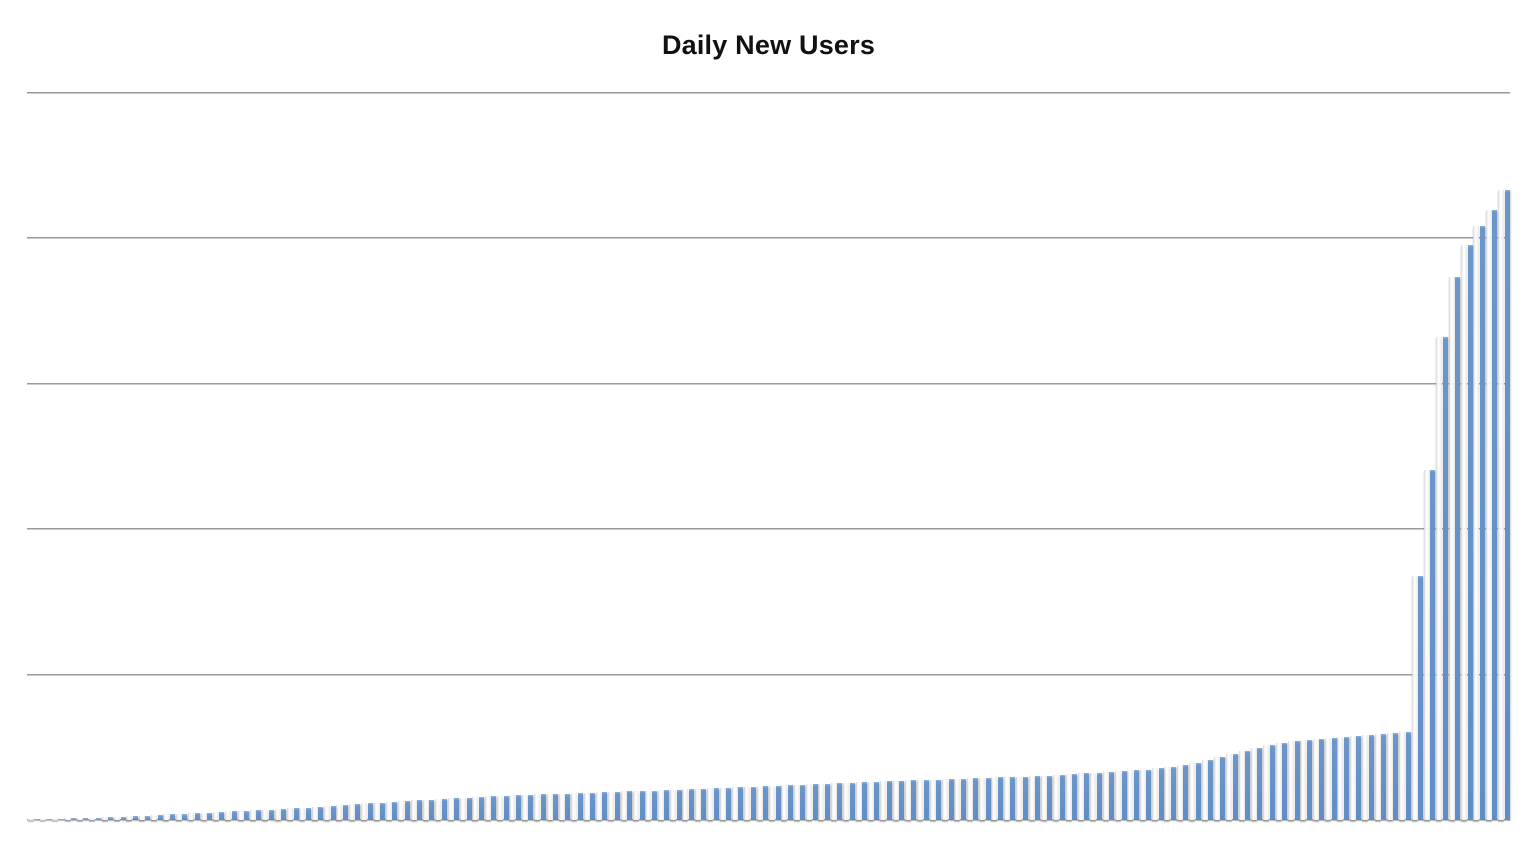  Describe the element at coordinates (768, 93) in the screenshot. I see `gridline` at that location.